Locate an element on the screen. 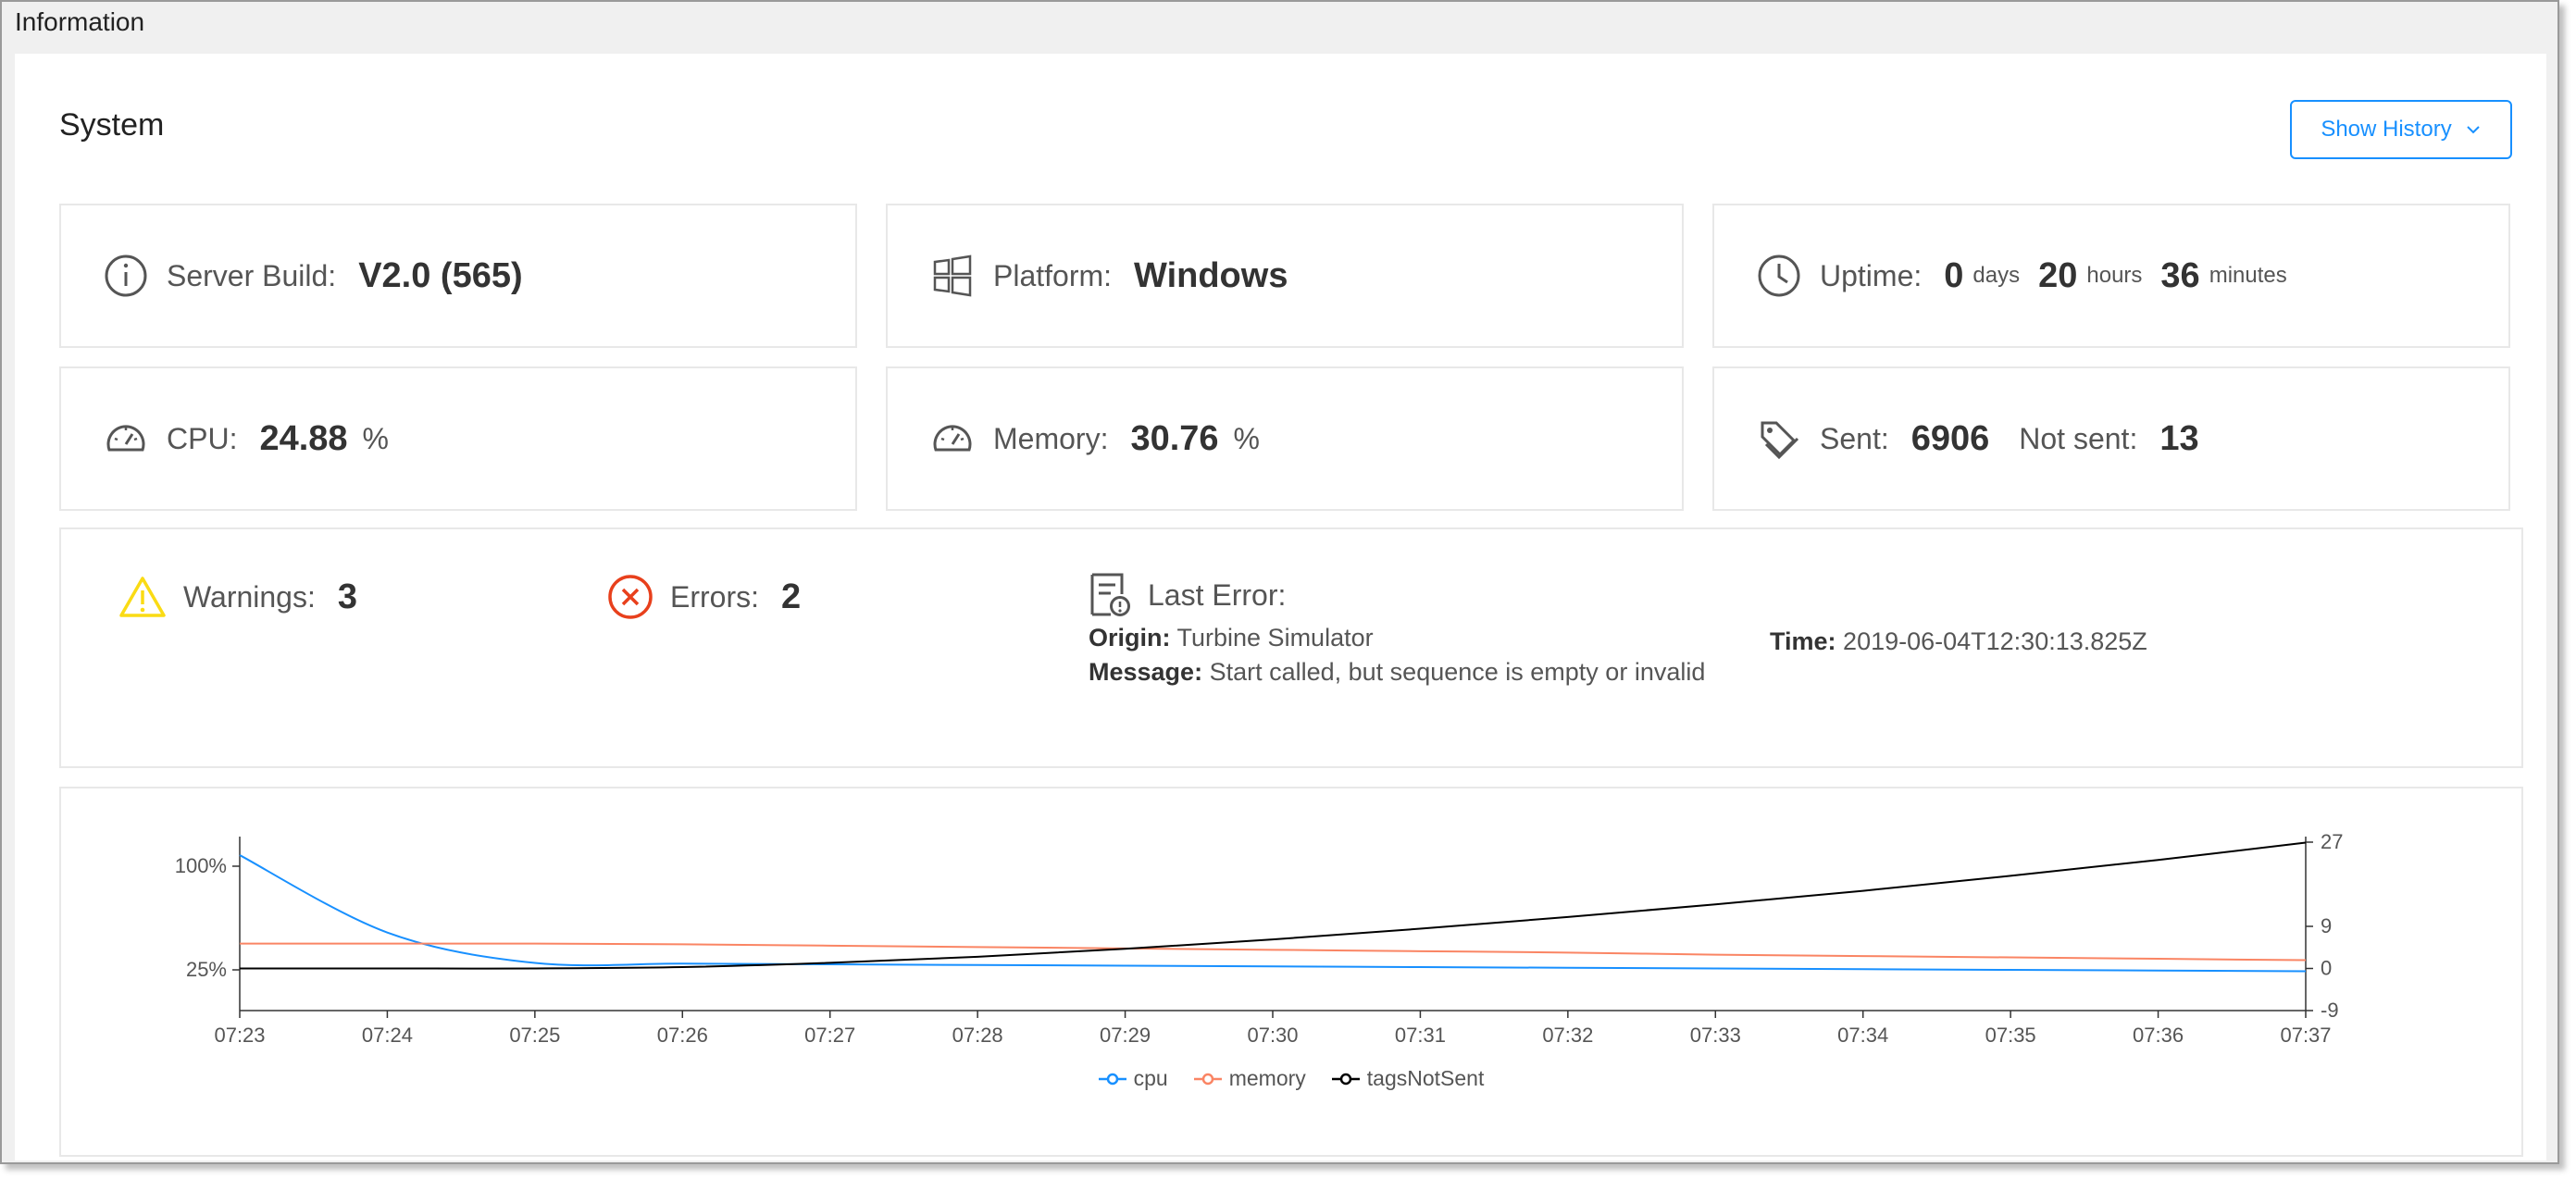 This screenshot has width=2576, height=1179. x-tick-label: 07:24 is located at coordinates (387, 1035).